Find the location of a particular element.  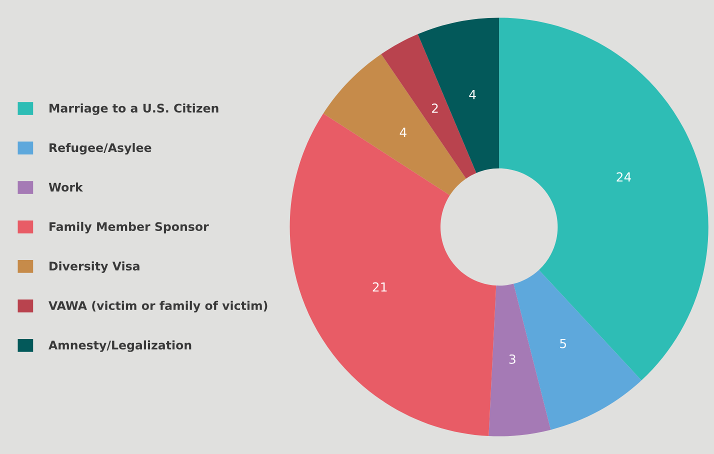

legend-label: Marriage to a U.S. Citizen is located at coordinates (134, 109).